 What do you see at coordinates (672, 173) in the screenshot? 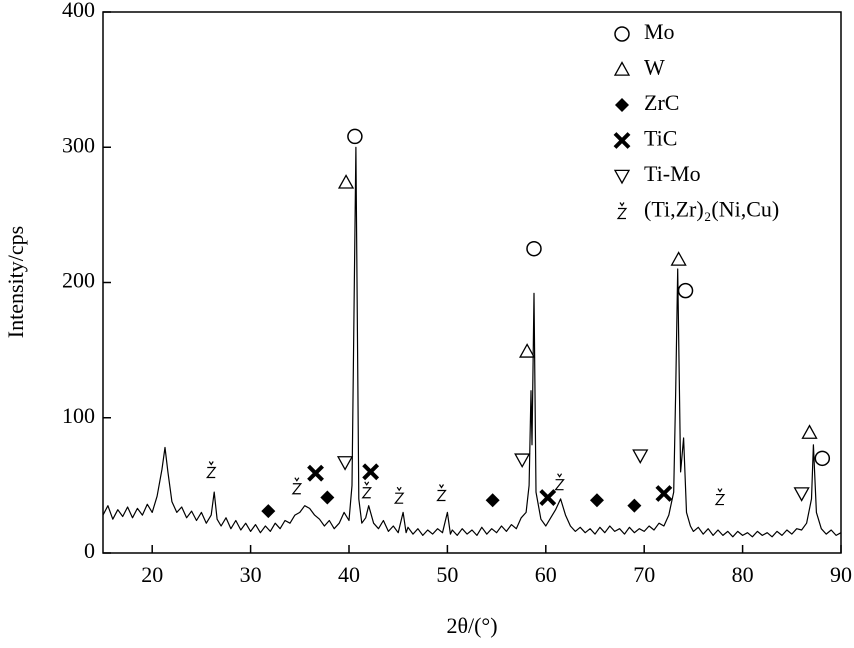
I see `legend-label: Ti-Mo` at bounding box center [672, 173].